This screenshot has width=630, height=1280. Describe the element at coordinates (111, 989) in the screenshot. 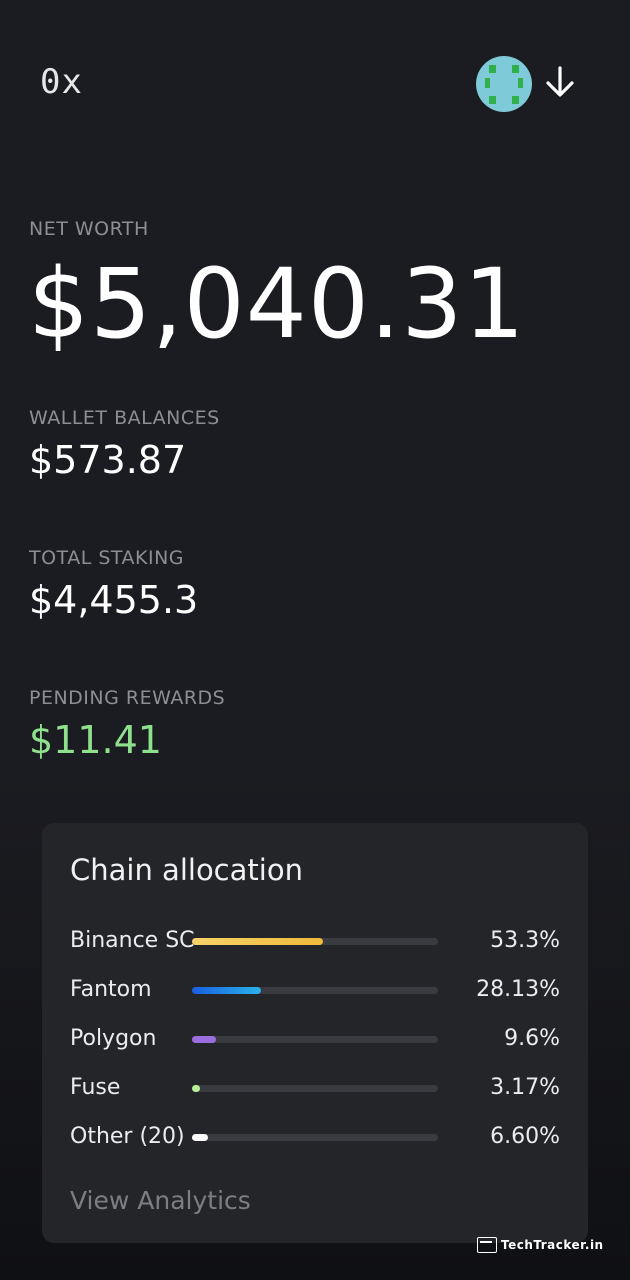

I see `chain-name: Fantom` at that location.